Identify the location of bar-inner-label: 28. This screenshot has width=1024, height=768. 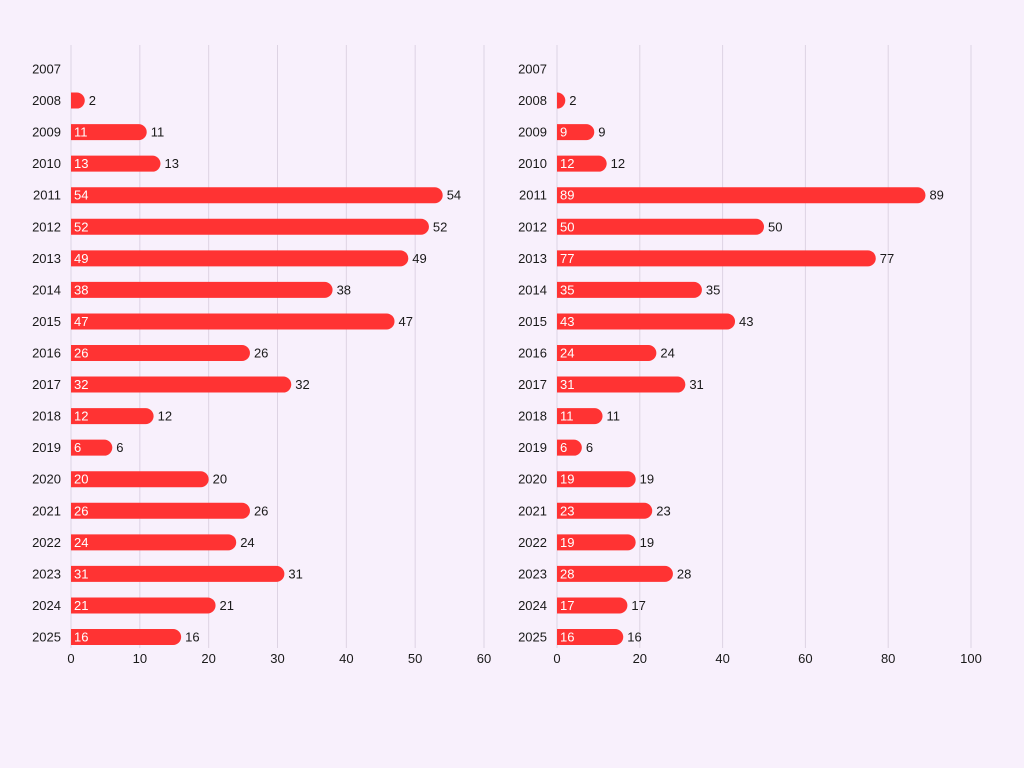
(567, 573).